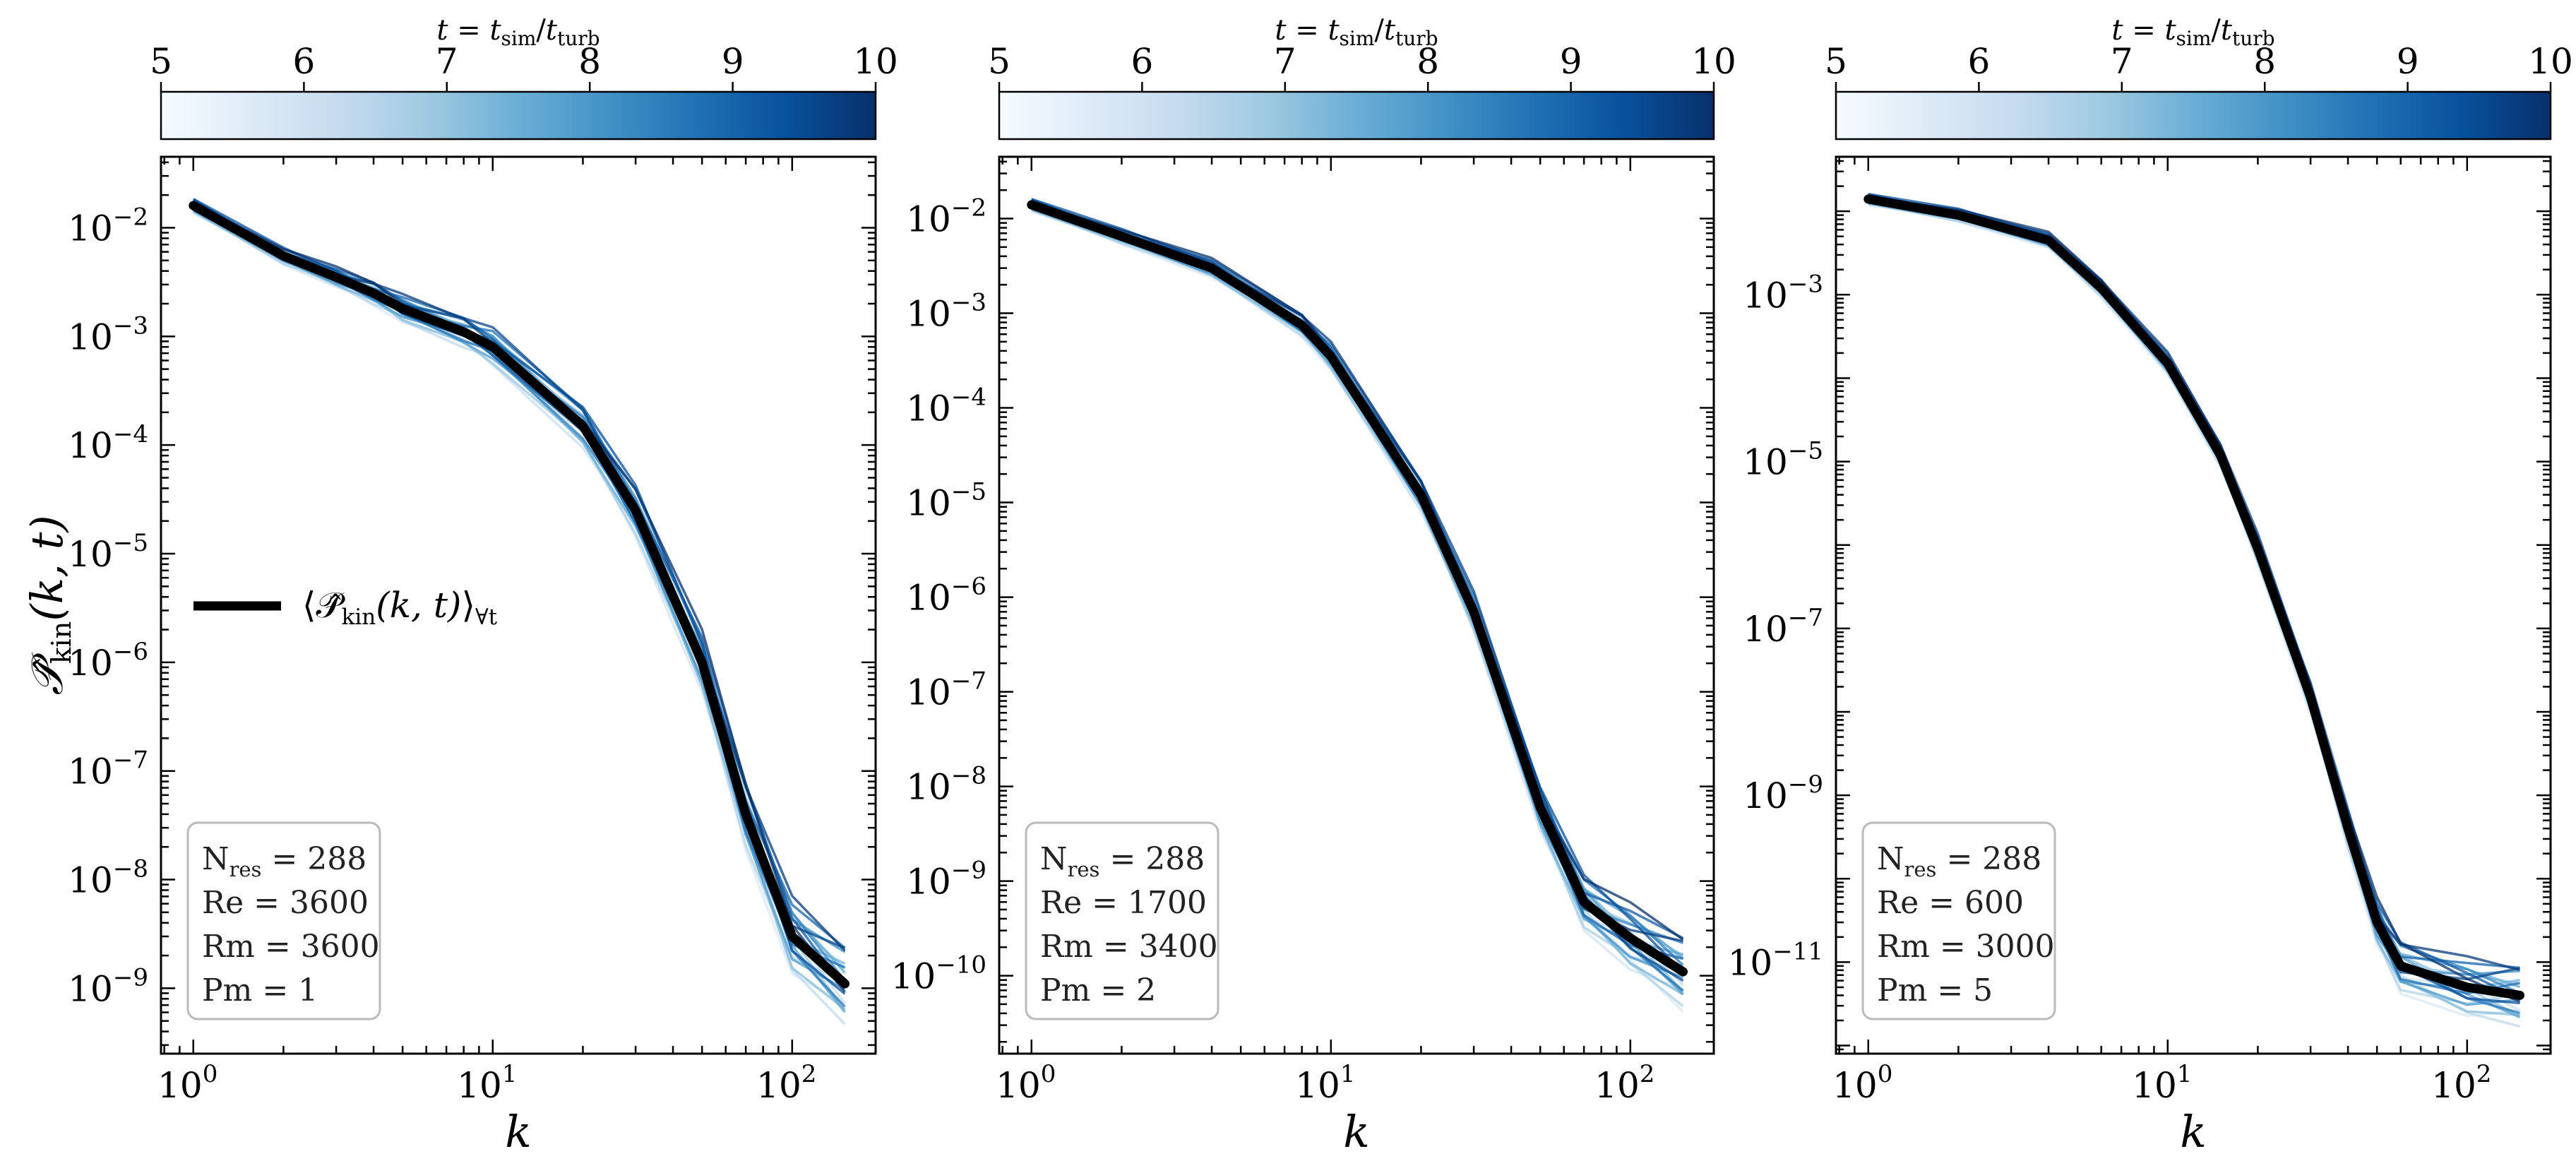  What do you see at coordinates (1362, 78) in the screenshot?
I see `colorbar-2: 5 6 7 8 9 10 t = tsim/tturb` at bounding box center [1362, 78].